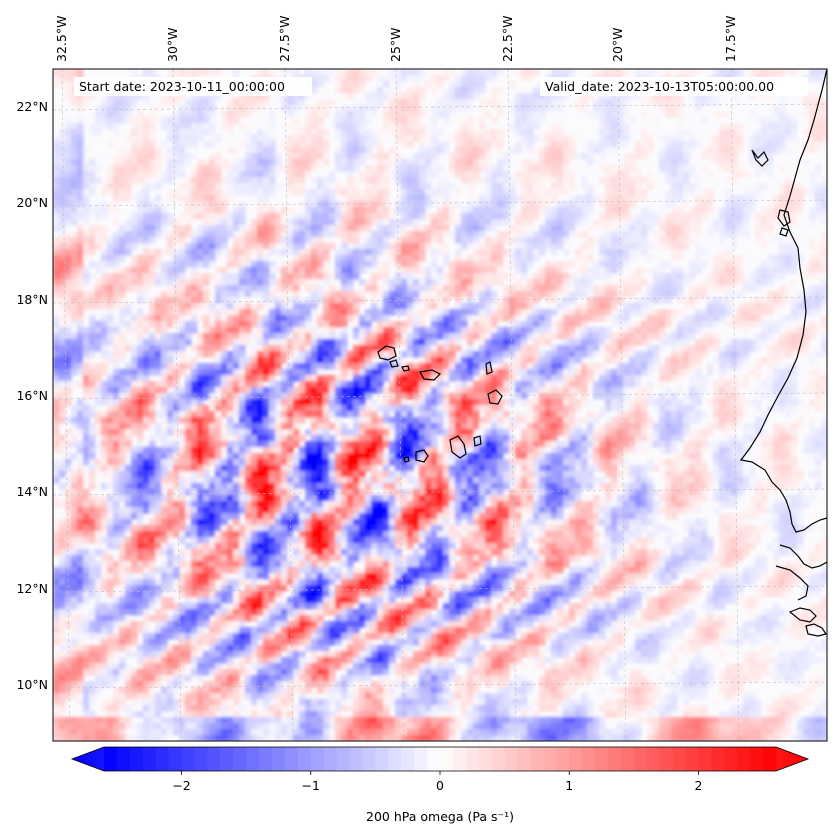 The image size is (837, 839). I want to click on colorbar-label: 200 hPa omega (Pa s⁻¹), so click(440, 816).